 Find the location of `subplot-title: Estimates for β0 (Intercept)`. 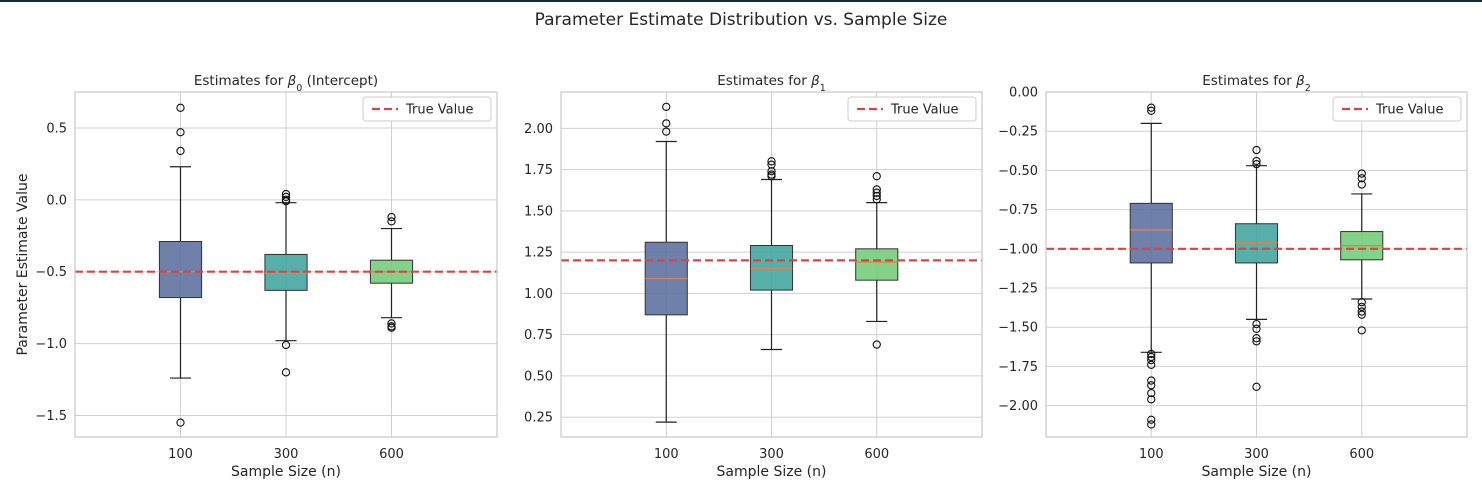

subplot-title: Estimates for β0 (Intercept) is located at coordinates (286, 83).